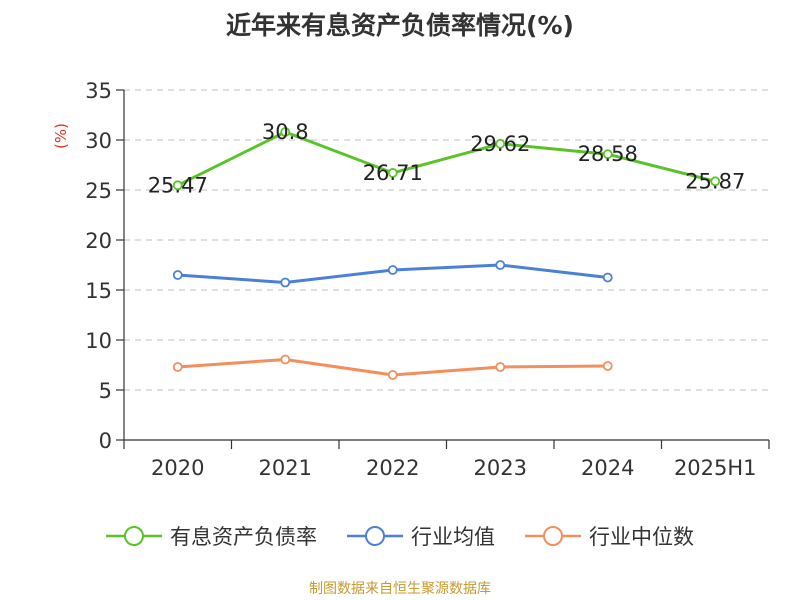  I want to click on legend-item-industry-mean: 行业均值, so click(421, 536).